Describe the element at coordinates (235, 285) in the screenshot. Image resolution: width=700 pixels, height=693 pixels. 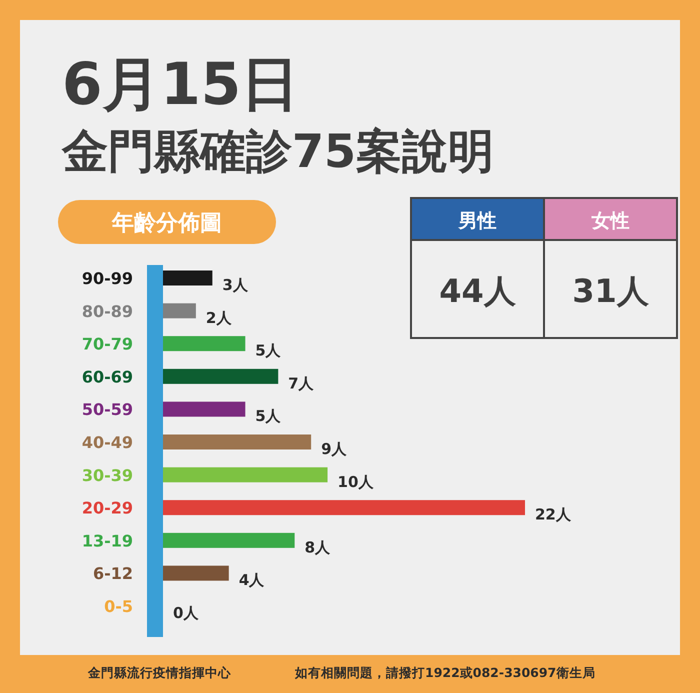
I see `data-label: 3人` at that location.